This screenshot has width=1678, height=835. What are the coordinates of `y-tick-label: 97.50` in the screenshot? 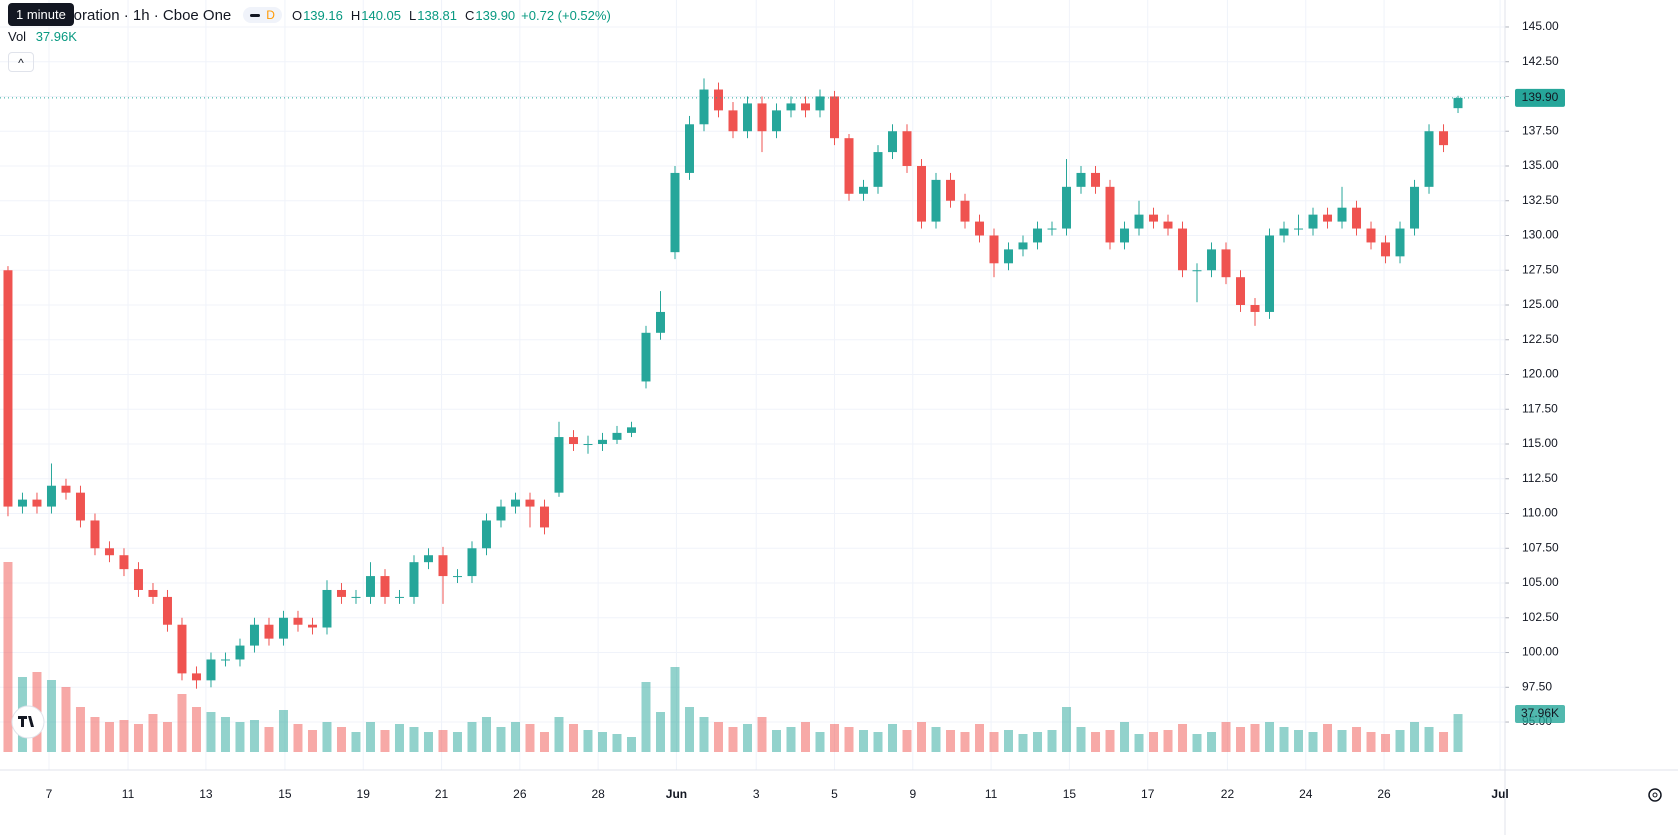 It's located at (1537, 686).